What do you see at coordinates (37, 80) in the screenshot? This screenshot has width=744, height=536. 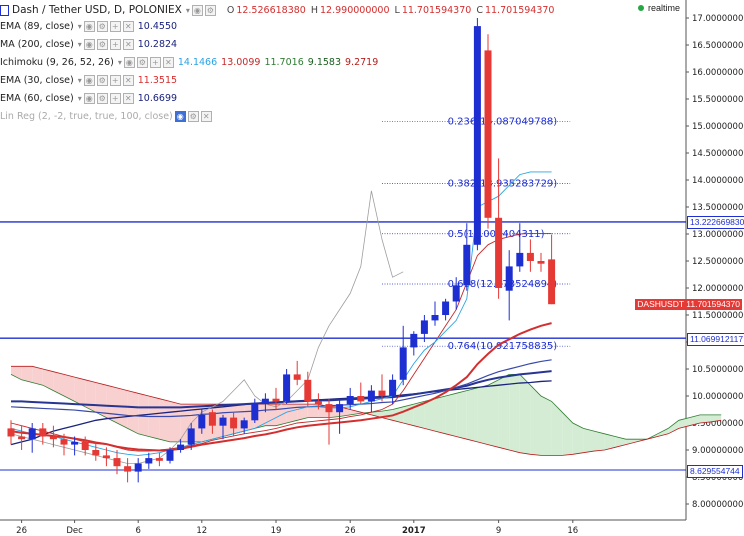 I see `indicator-label: EMA (30, close)` at bounding box center [37, 80].